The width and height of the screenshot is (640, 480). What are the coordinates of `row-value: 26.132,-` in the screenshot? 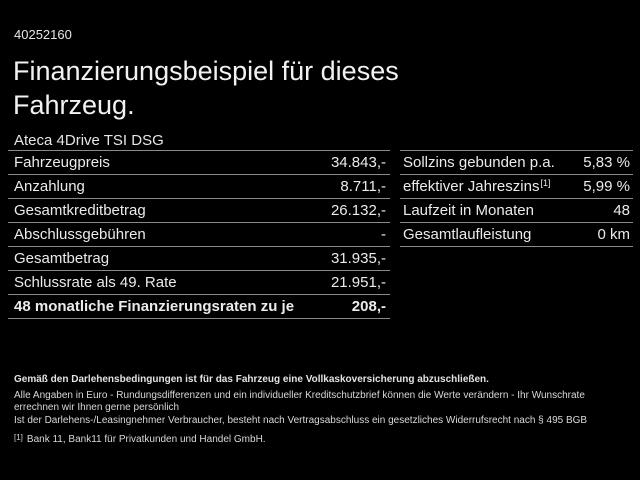 It's located at (358, 210).